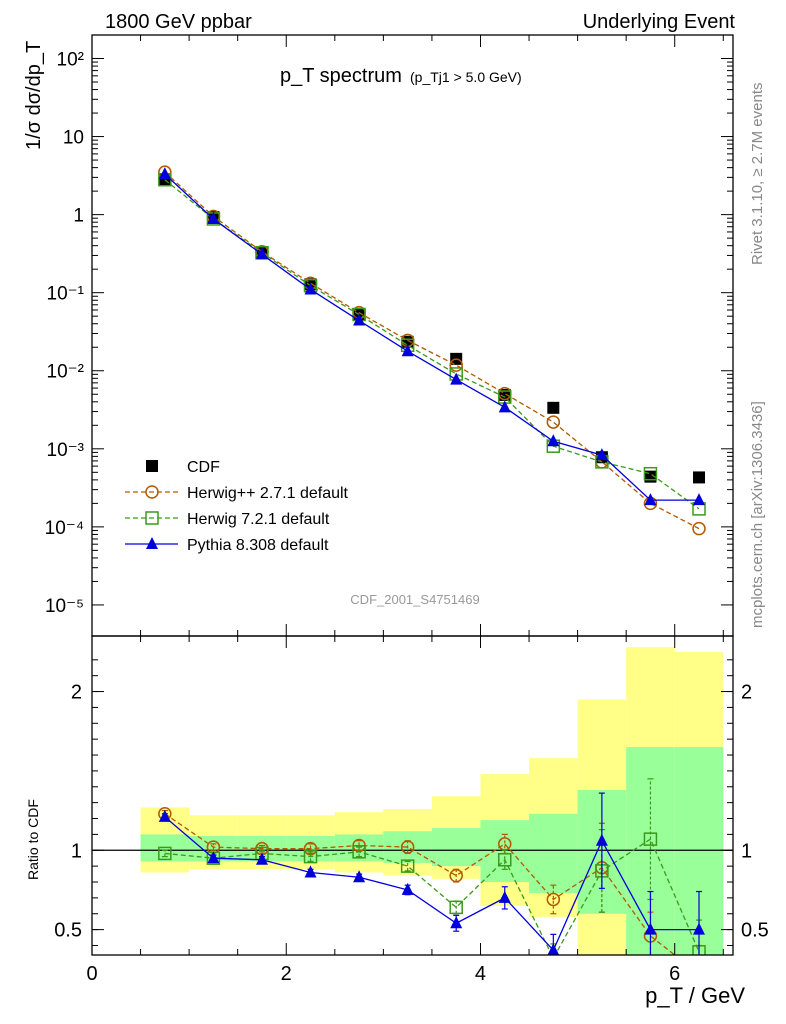 This screenshot has width=786, height=1024. Describe the element at coordinates (203, 467) in the screenshot. I see `legend-label: CDF` at that location.